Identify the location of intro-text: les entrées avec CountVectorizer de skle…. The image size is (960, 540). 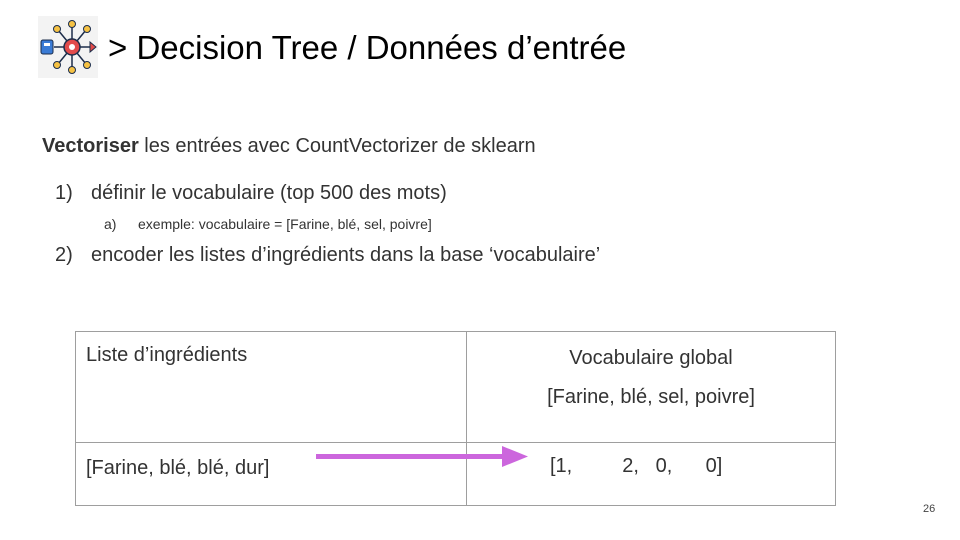
(337, 146).